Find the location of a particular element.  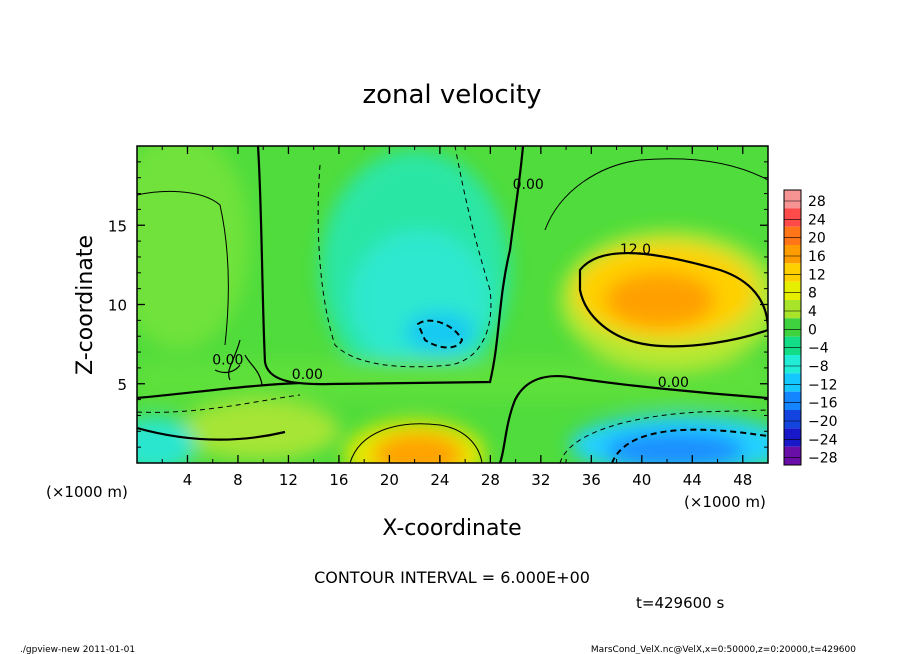

contour-label: 12.0 is located at coordinates (635, 250).